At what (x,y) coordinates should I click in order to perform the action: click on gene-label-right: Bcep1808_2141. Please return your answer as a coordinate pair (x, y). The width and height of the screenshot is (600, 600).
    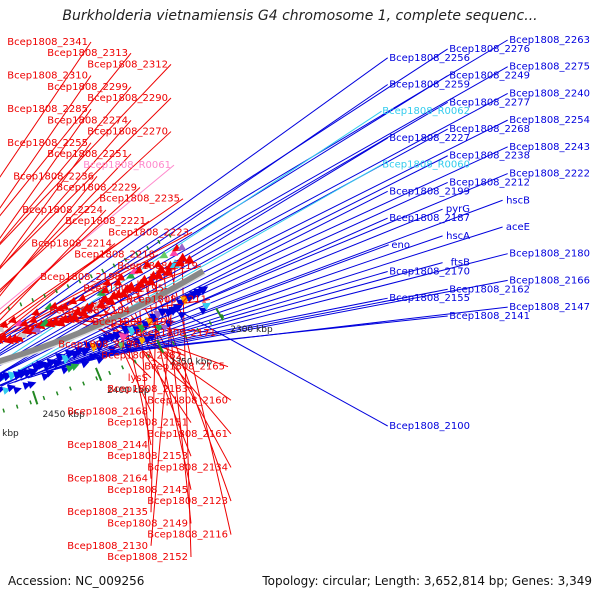
    Looking at the image, I should click on (489, 316).